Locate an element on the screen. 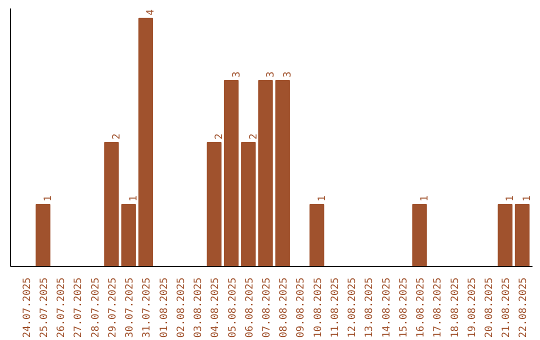  x-tick-label: 06.08.2025 is located at coordinates (250, 307).